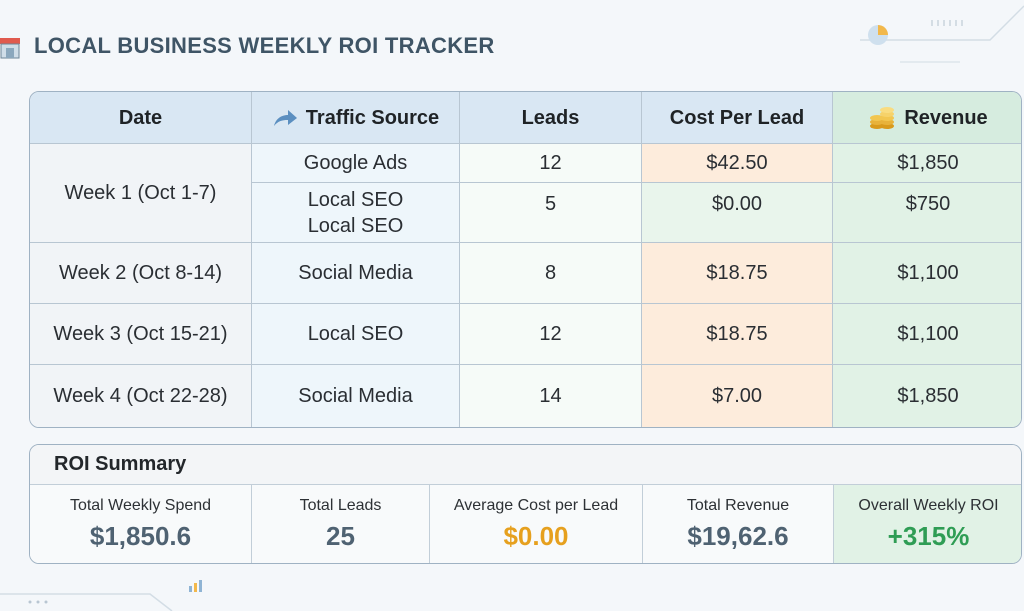 The width and height of the screenshot is (1024, 611). I want to click on traffic-source-cell: Google Ads, so click(356, 163).